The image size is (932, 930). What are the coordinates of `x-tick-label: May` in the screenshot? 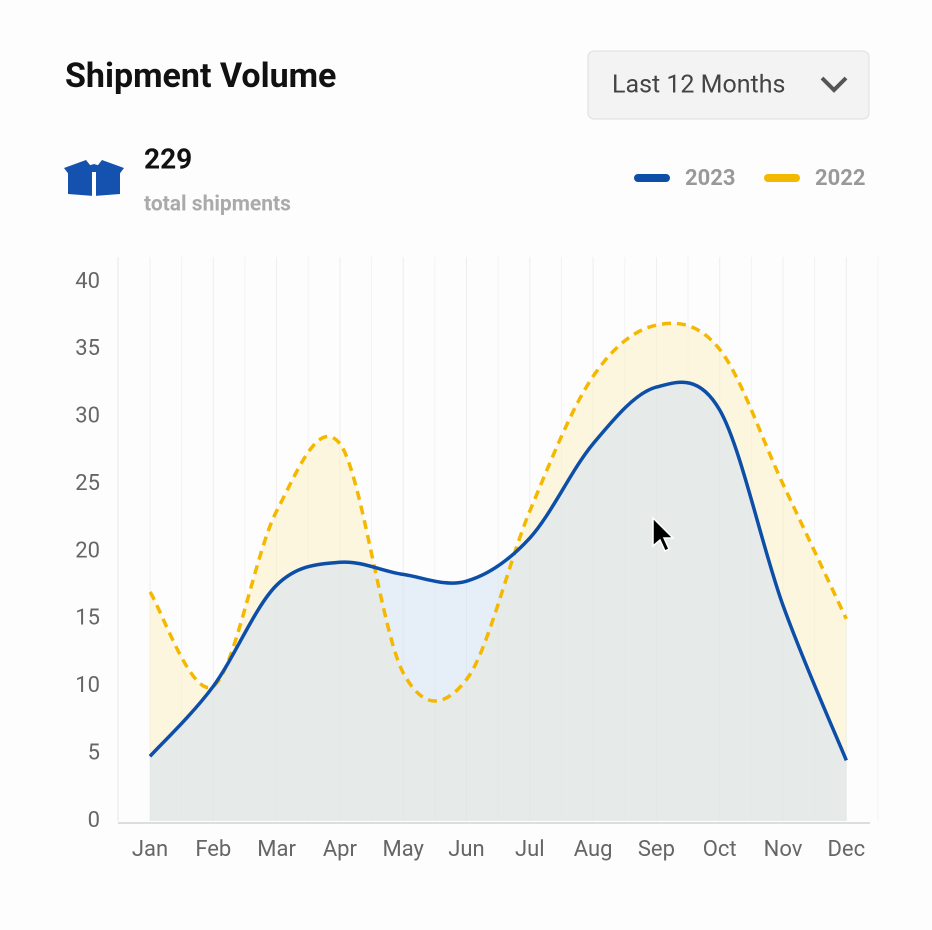 It's located at (403, 849).